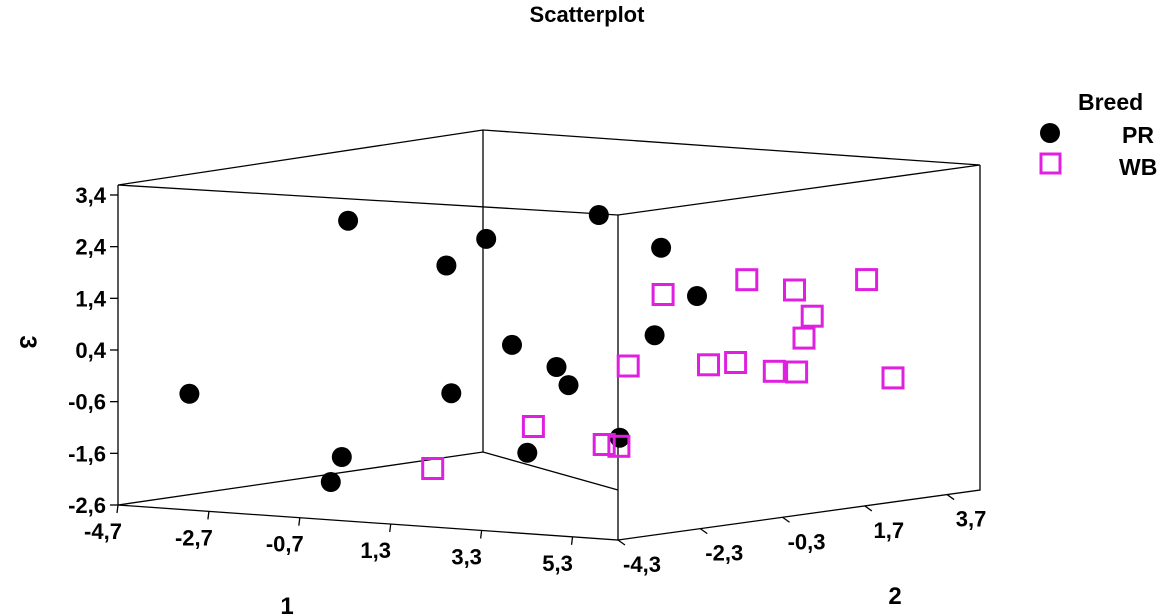  Describe the element at coordinates (894, 596) in the screenshot. I see `y-axis-title: 2` at that location.